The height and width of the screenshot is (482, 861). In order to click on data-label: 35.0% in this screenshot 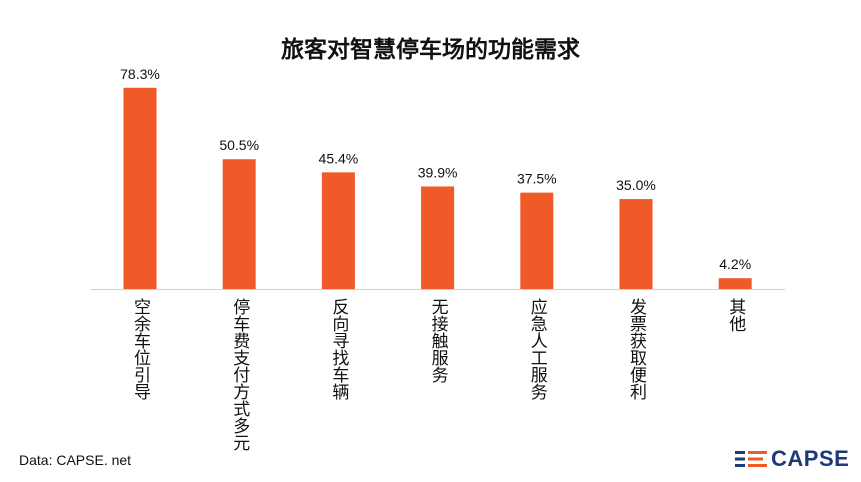, I will do `click(636, 185)`.